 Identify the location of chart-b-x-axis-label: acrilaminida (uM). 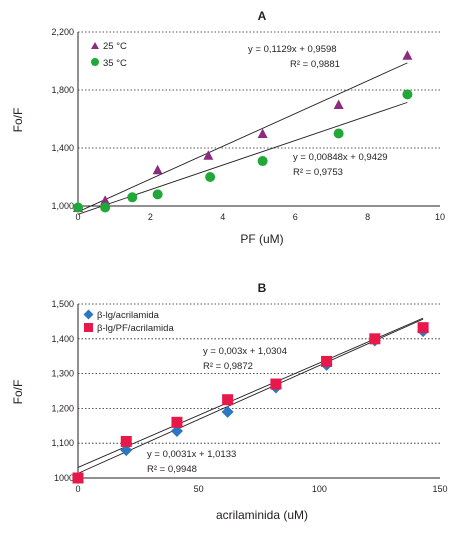
(262, 515).